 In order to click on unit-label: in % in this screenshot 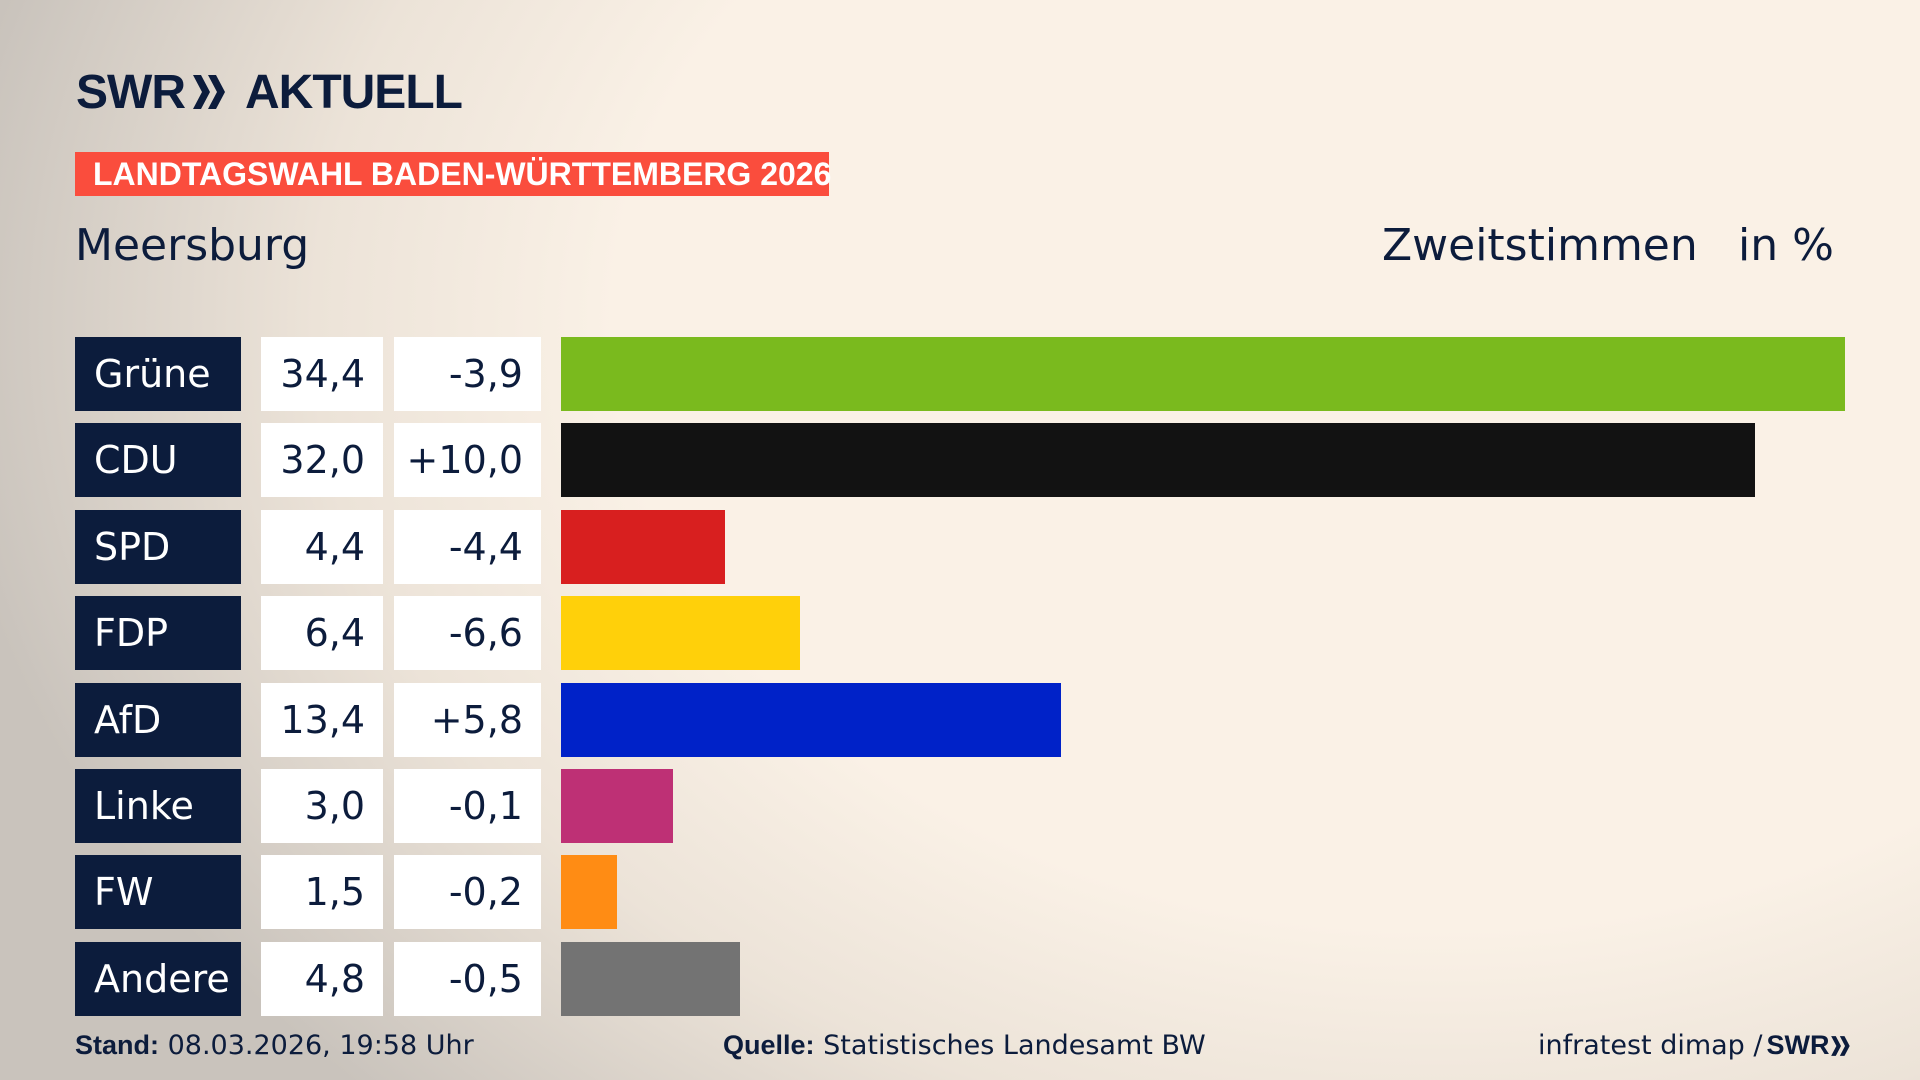, I will do `click(1786, 245)`.